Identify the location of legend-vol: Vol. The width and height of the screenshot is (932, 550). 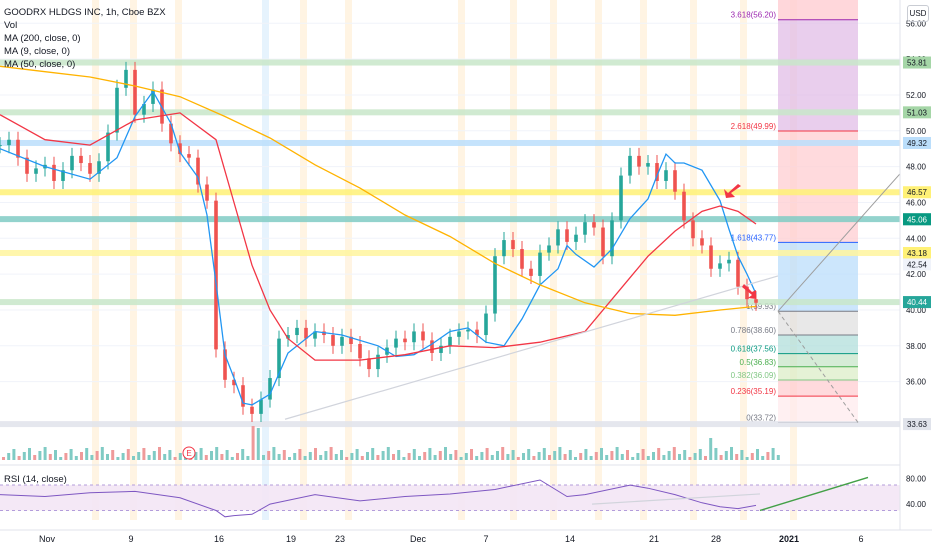
(11, 25).